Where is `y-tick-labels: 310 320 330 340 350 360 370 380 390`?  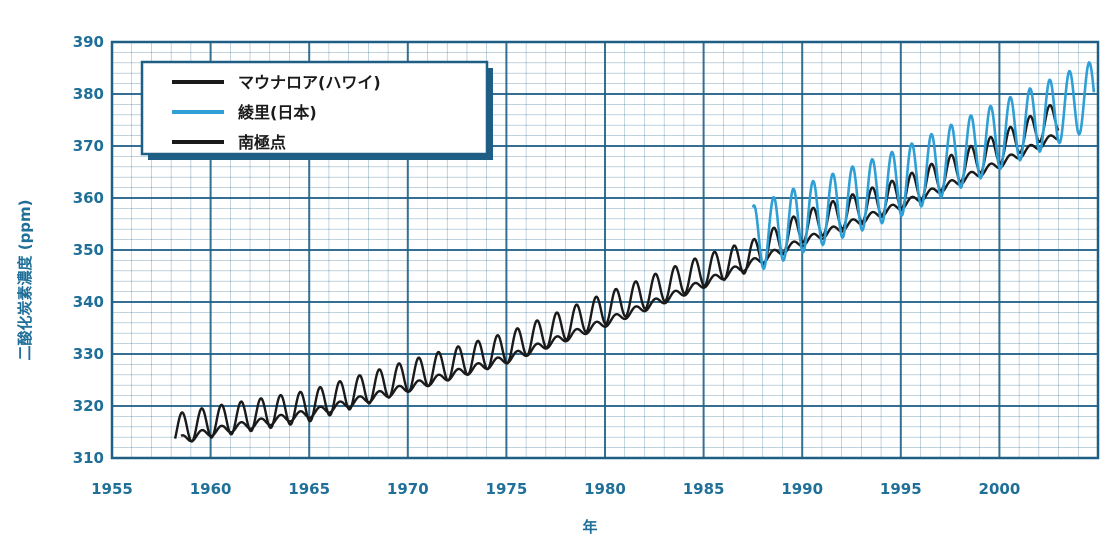 y-tick-labels: 310 320 330 340 350 360 370 380 390 is located at coordinates (88, 250).